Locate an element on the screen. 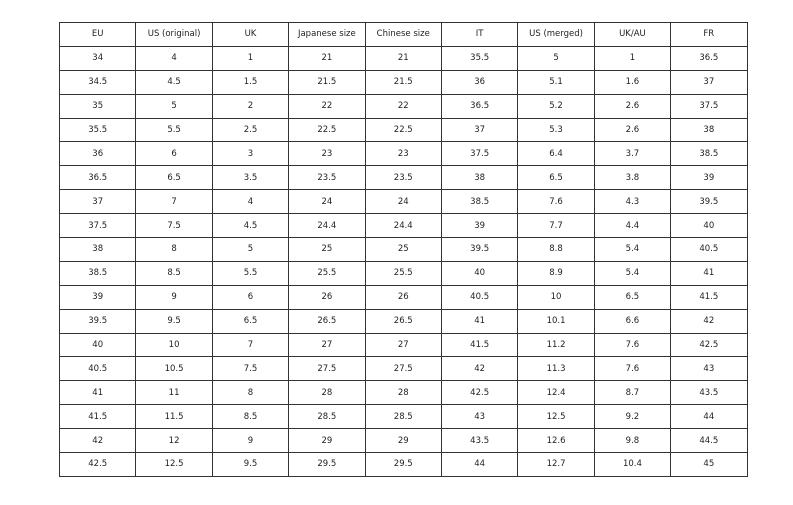  table-cell: 43.5 is located at coordinates (709, 393).